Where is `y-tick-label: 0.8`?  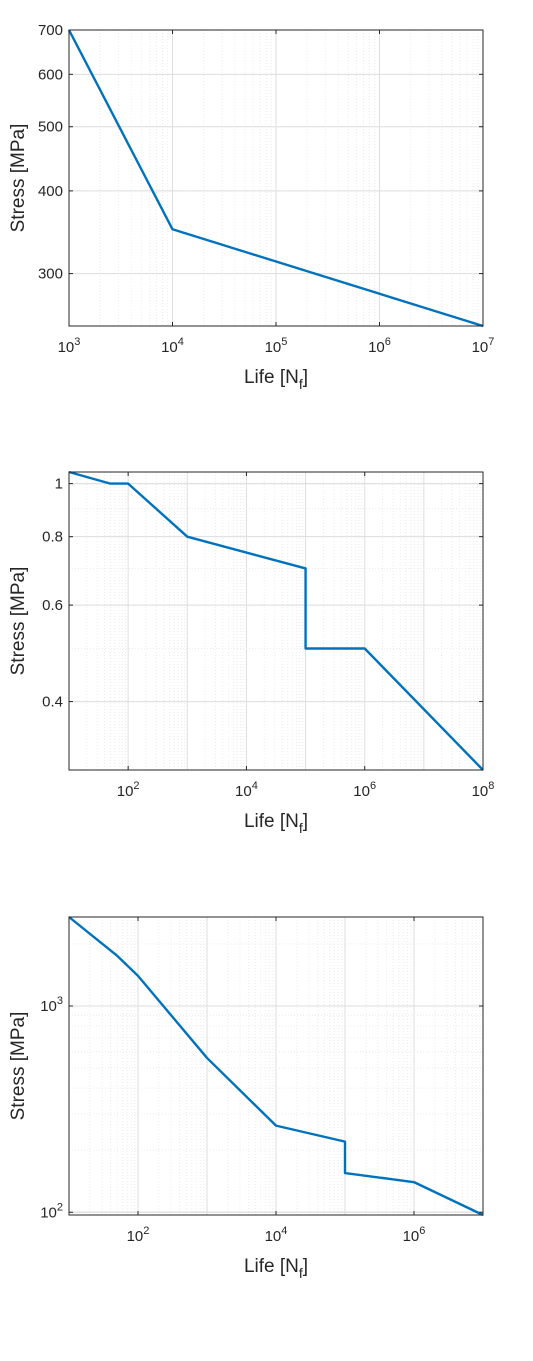
y-tick-label: 0.8 is located at coordinates (52, 537).